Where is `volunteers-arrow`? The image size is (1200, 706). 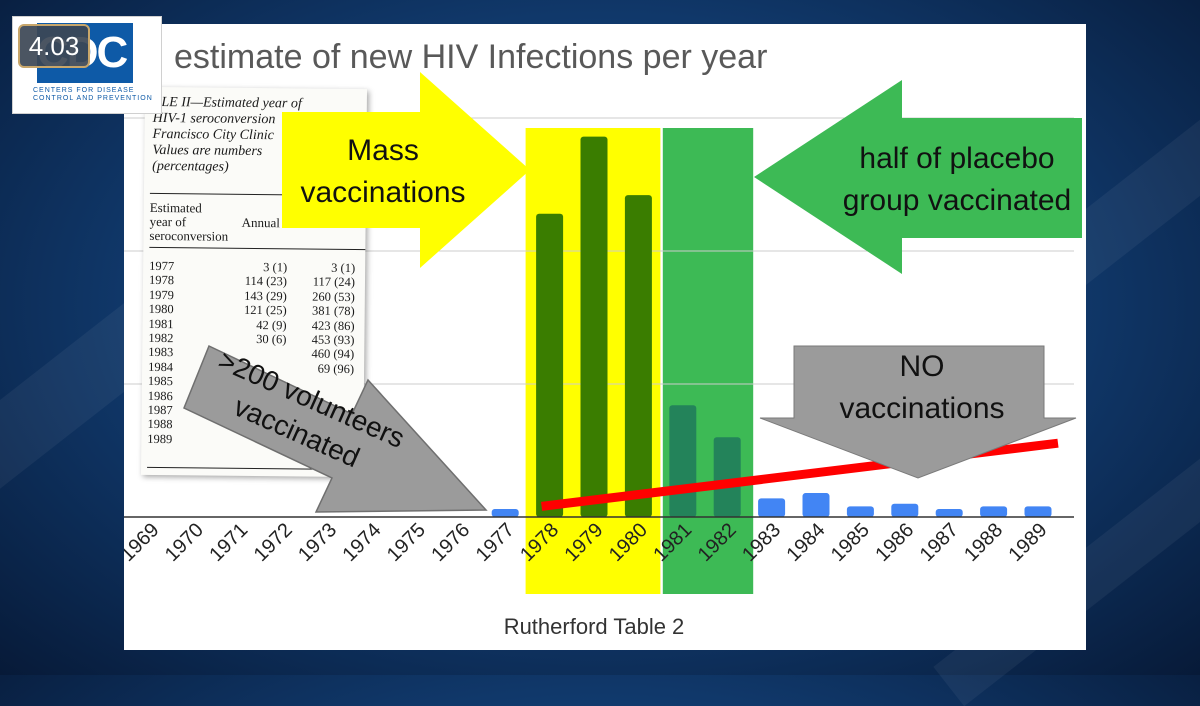 volunteers-arrow is located at coordinates (335, 428).